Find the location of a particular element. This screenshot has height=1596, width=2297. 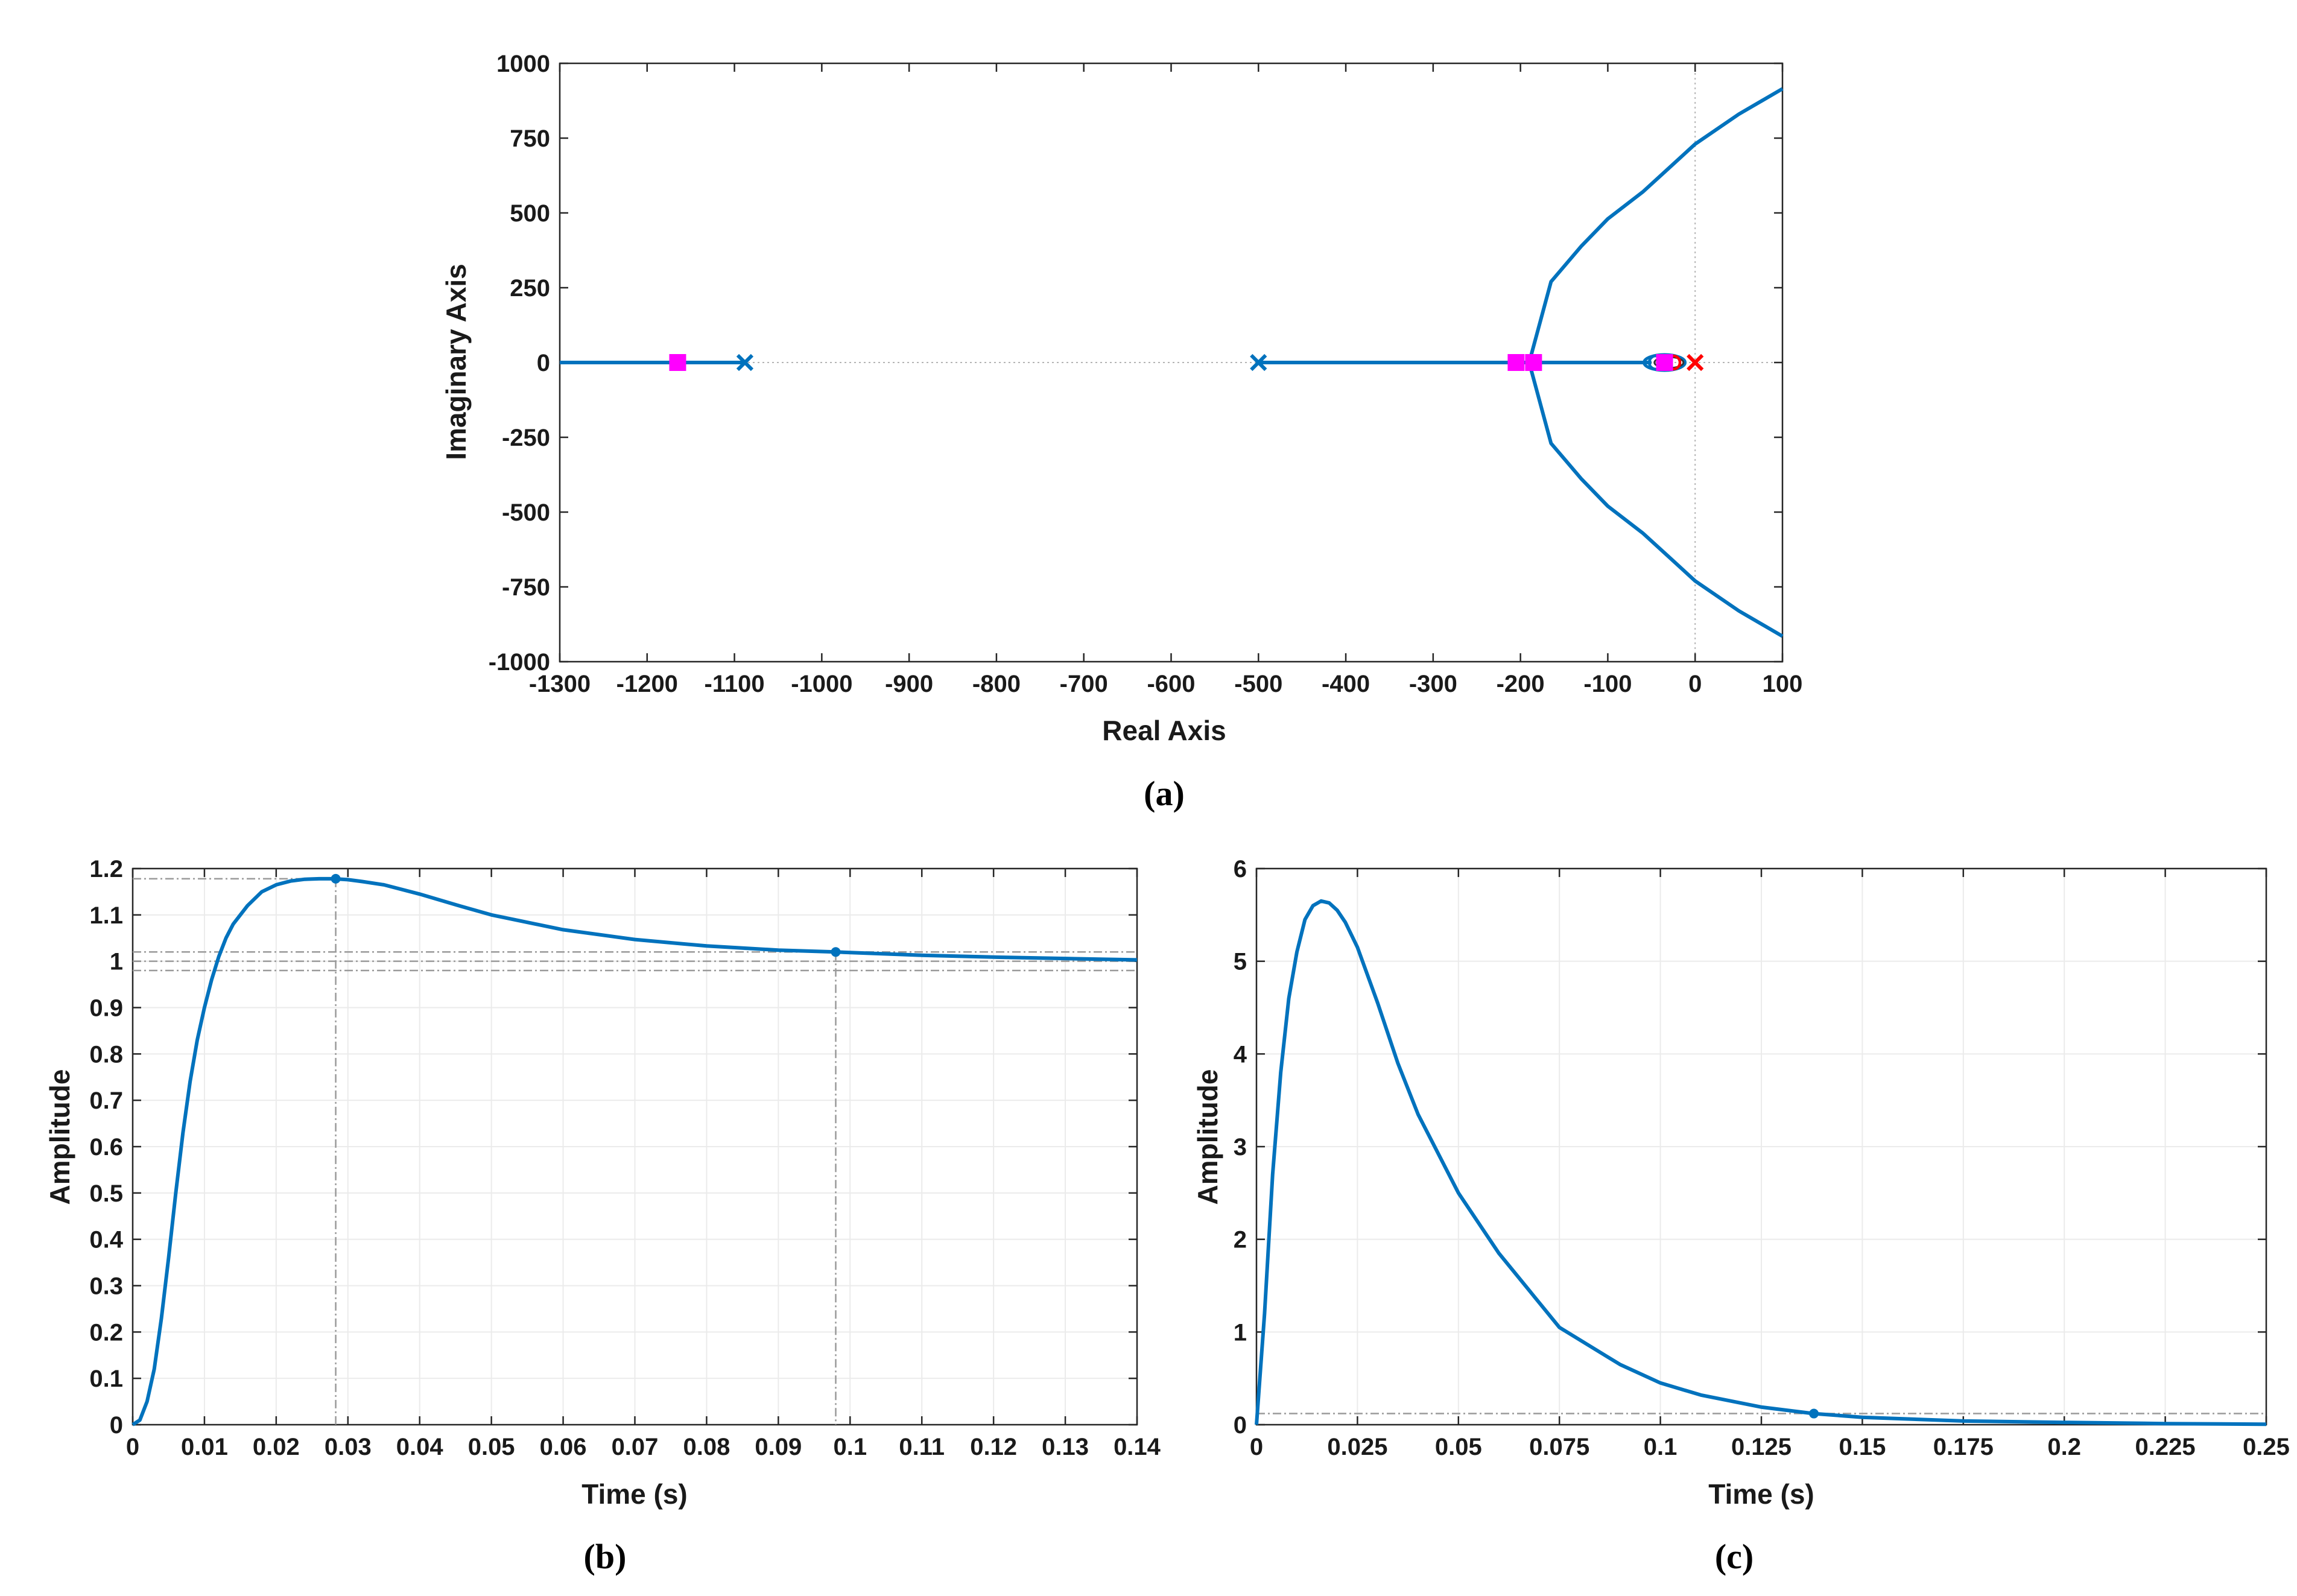

step-response-ytick-label: 0.8 is located at coordinates (106, 1054).